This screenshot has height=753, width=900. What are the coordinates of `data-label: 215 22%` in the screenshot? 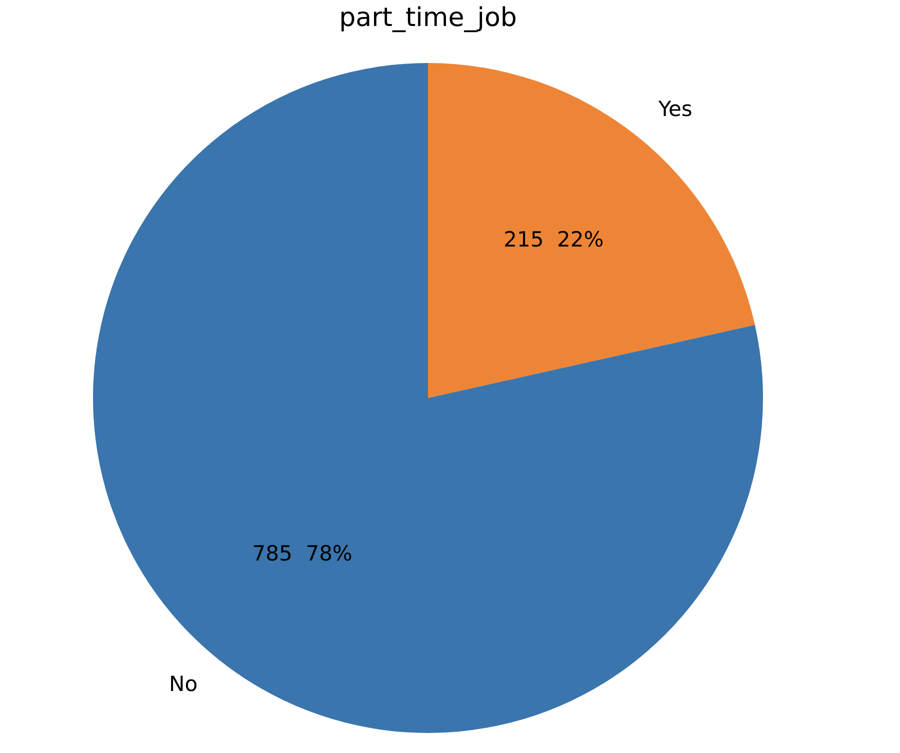 It's located at (554, 240).